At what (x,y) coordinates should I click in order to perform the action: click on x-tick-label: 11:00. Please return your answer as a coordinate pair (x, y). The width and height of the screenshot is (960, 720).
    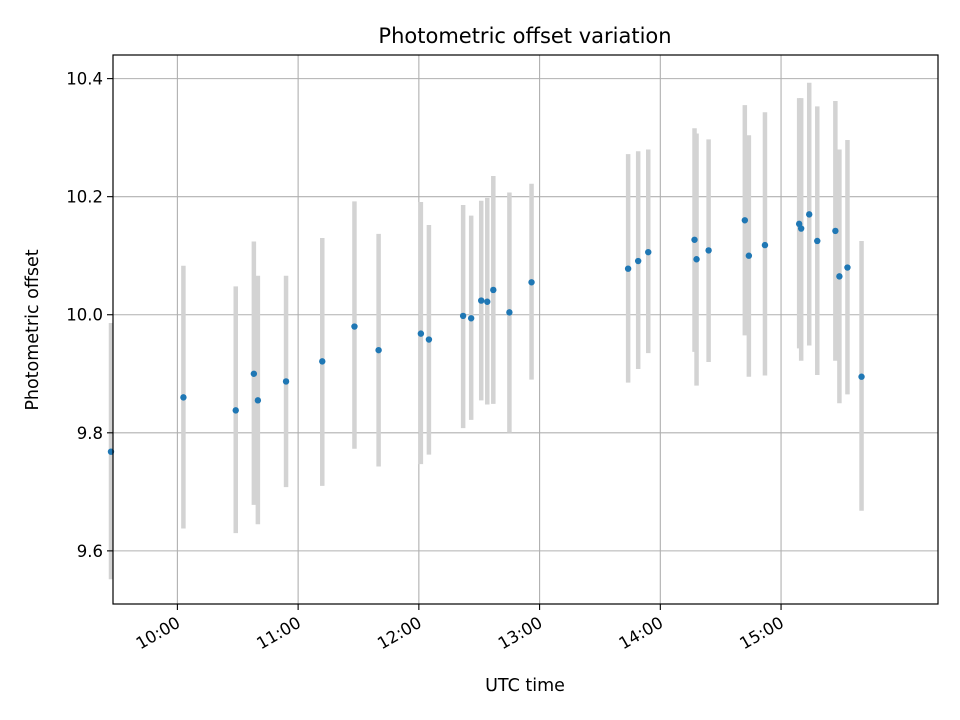
    Looking at the image, I should click on (278, 633).